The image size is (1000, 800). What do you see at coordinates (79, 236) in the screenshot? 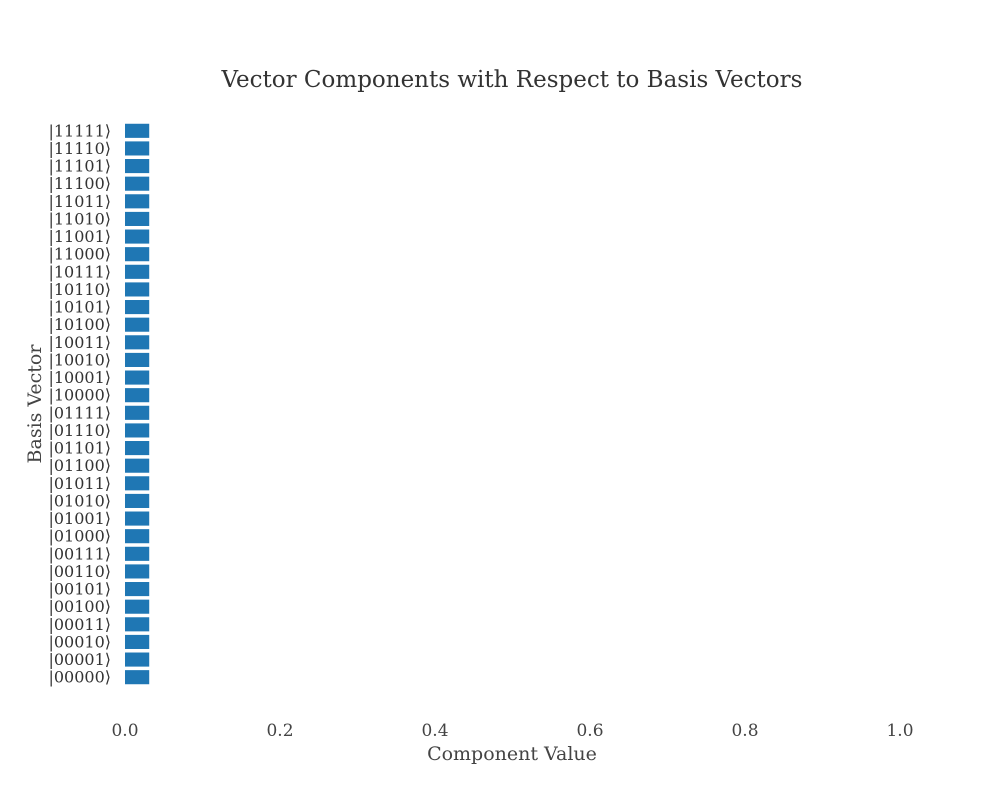
I see `y-tick-label: |11001⟩` at bounding box center [79, 236].